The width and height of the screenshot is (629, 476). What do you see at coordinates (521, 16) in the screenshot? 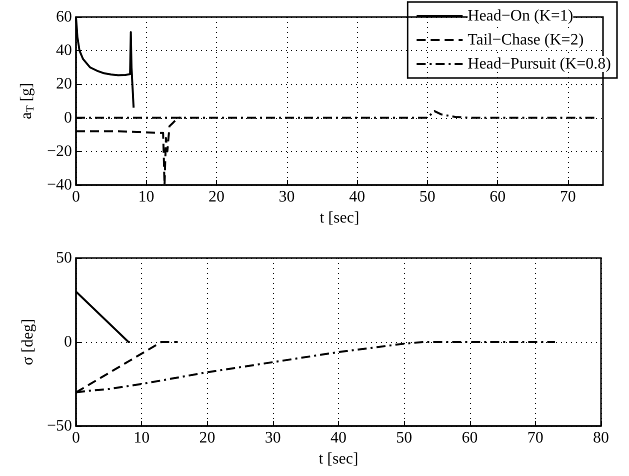
I see `legend-label: Head−On (K=1)` at bounding box center [521, 16].